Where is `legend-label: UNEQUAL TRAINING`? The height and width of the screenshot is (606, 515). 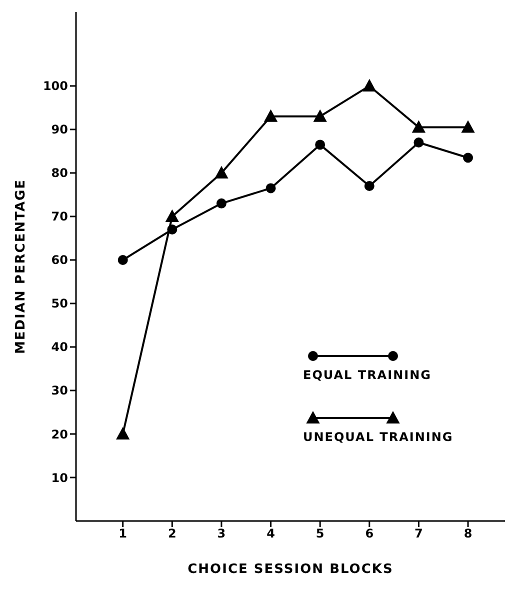
legend-label: UNEQUAL TRAINING is located at coordinates (378, 437).